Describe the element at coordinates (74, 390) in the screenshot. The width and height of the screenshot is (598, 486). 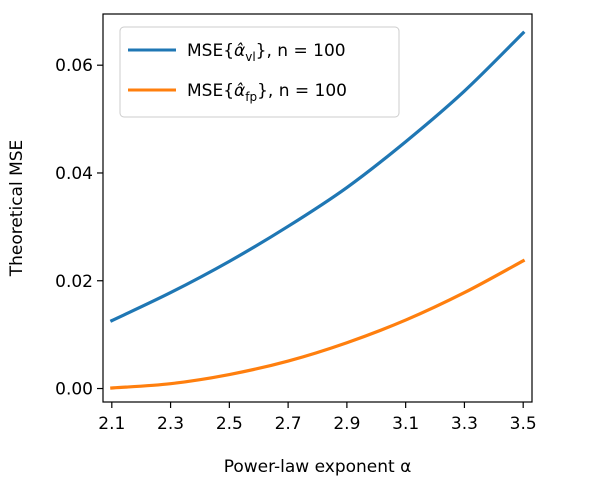
I see `y-tick-label: 0.00` at that location.